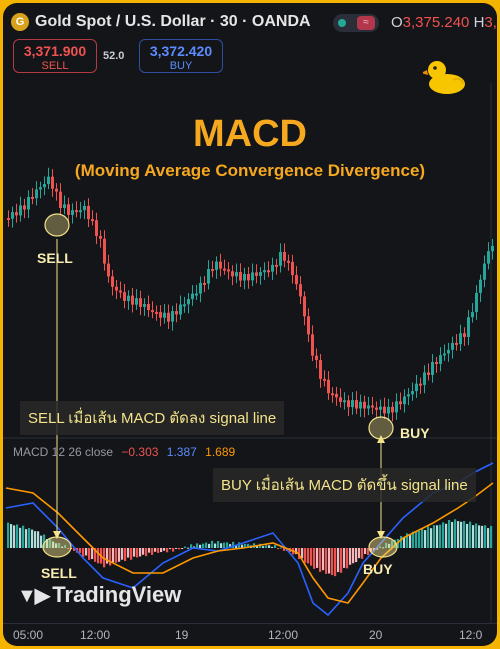 This screenshot has width=500, height=649. I want to click on tradingview-logo: ▼▶ TradingView, so click(99, 595).